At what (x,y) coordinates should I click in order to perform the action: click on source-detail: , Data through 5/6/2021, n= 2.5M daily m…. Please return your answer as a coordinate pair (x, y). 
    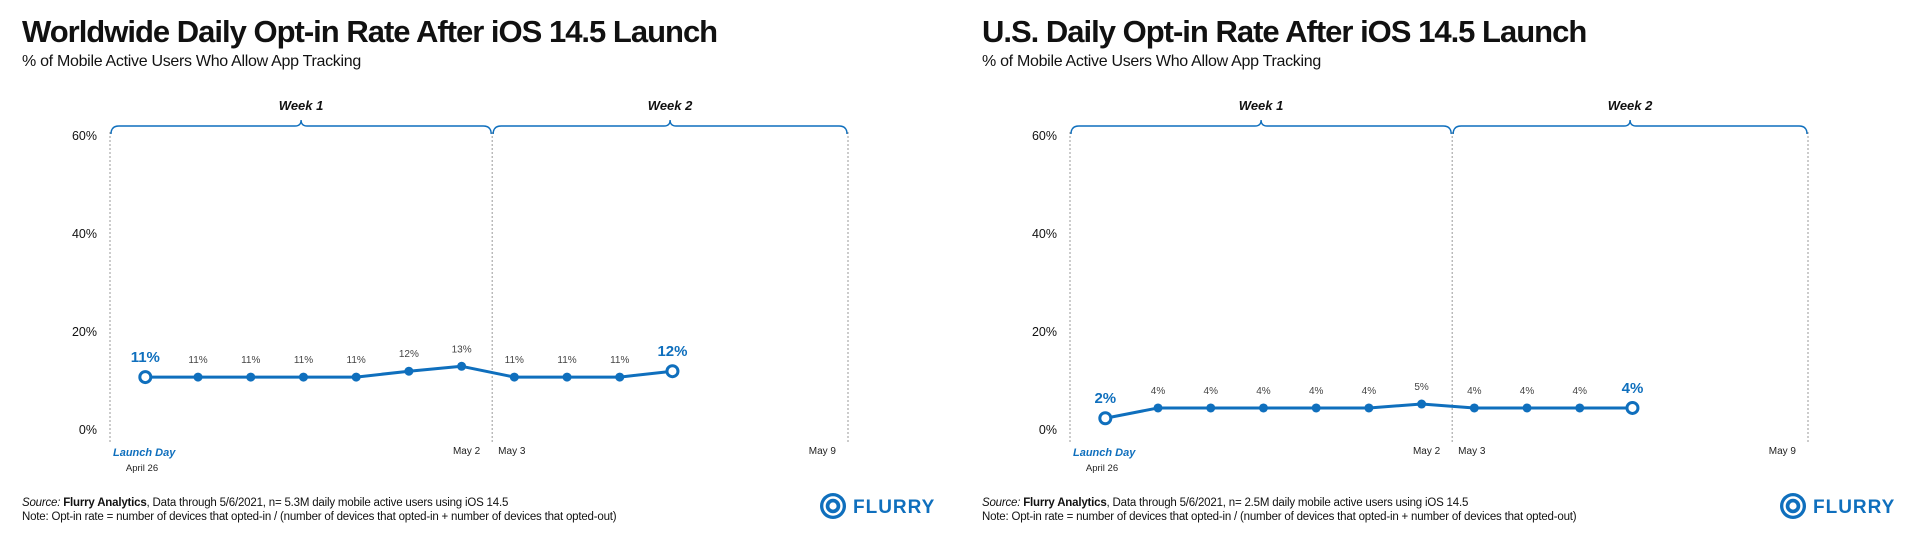
    Looking at the image, I should click on (1287, 503).